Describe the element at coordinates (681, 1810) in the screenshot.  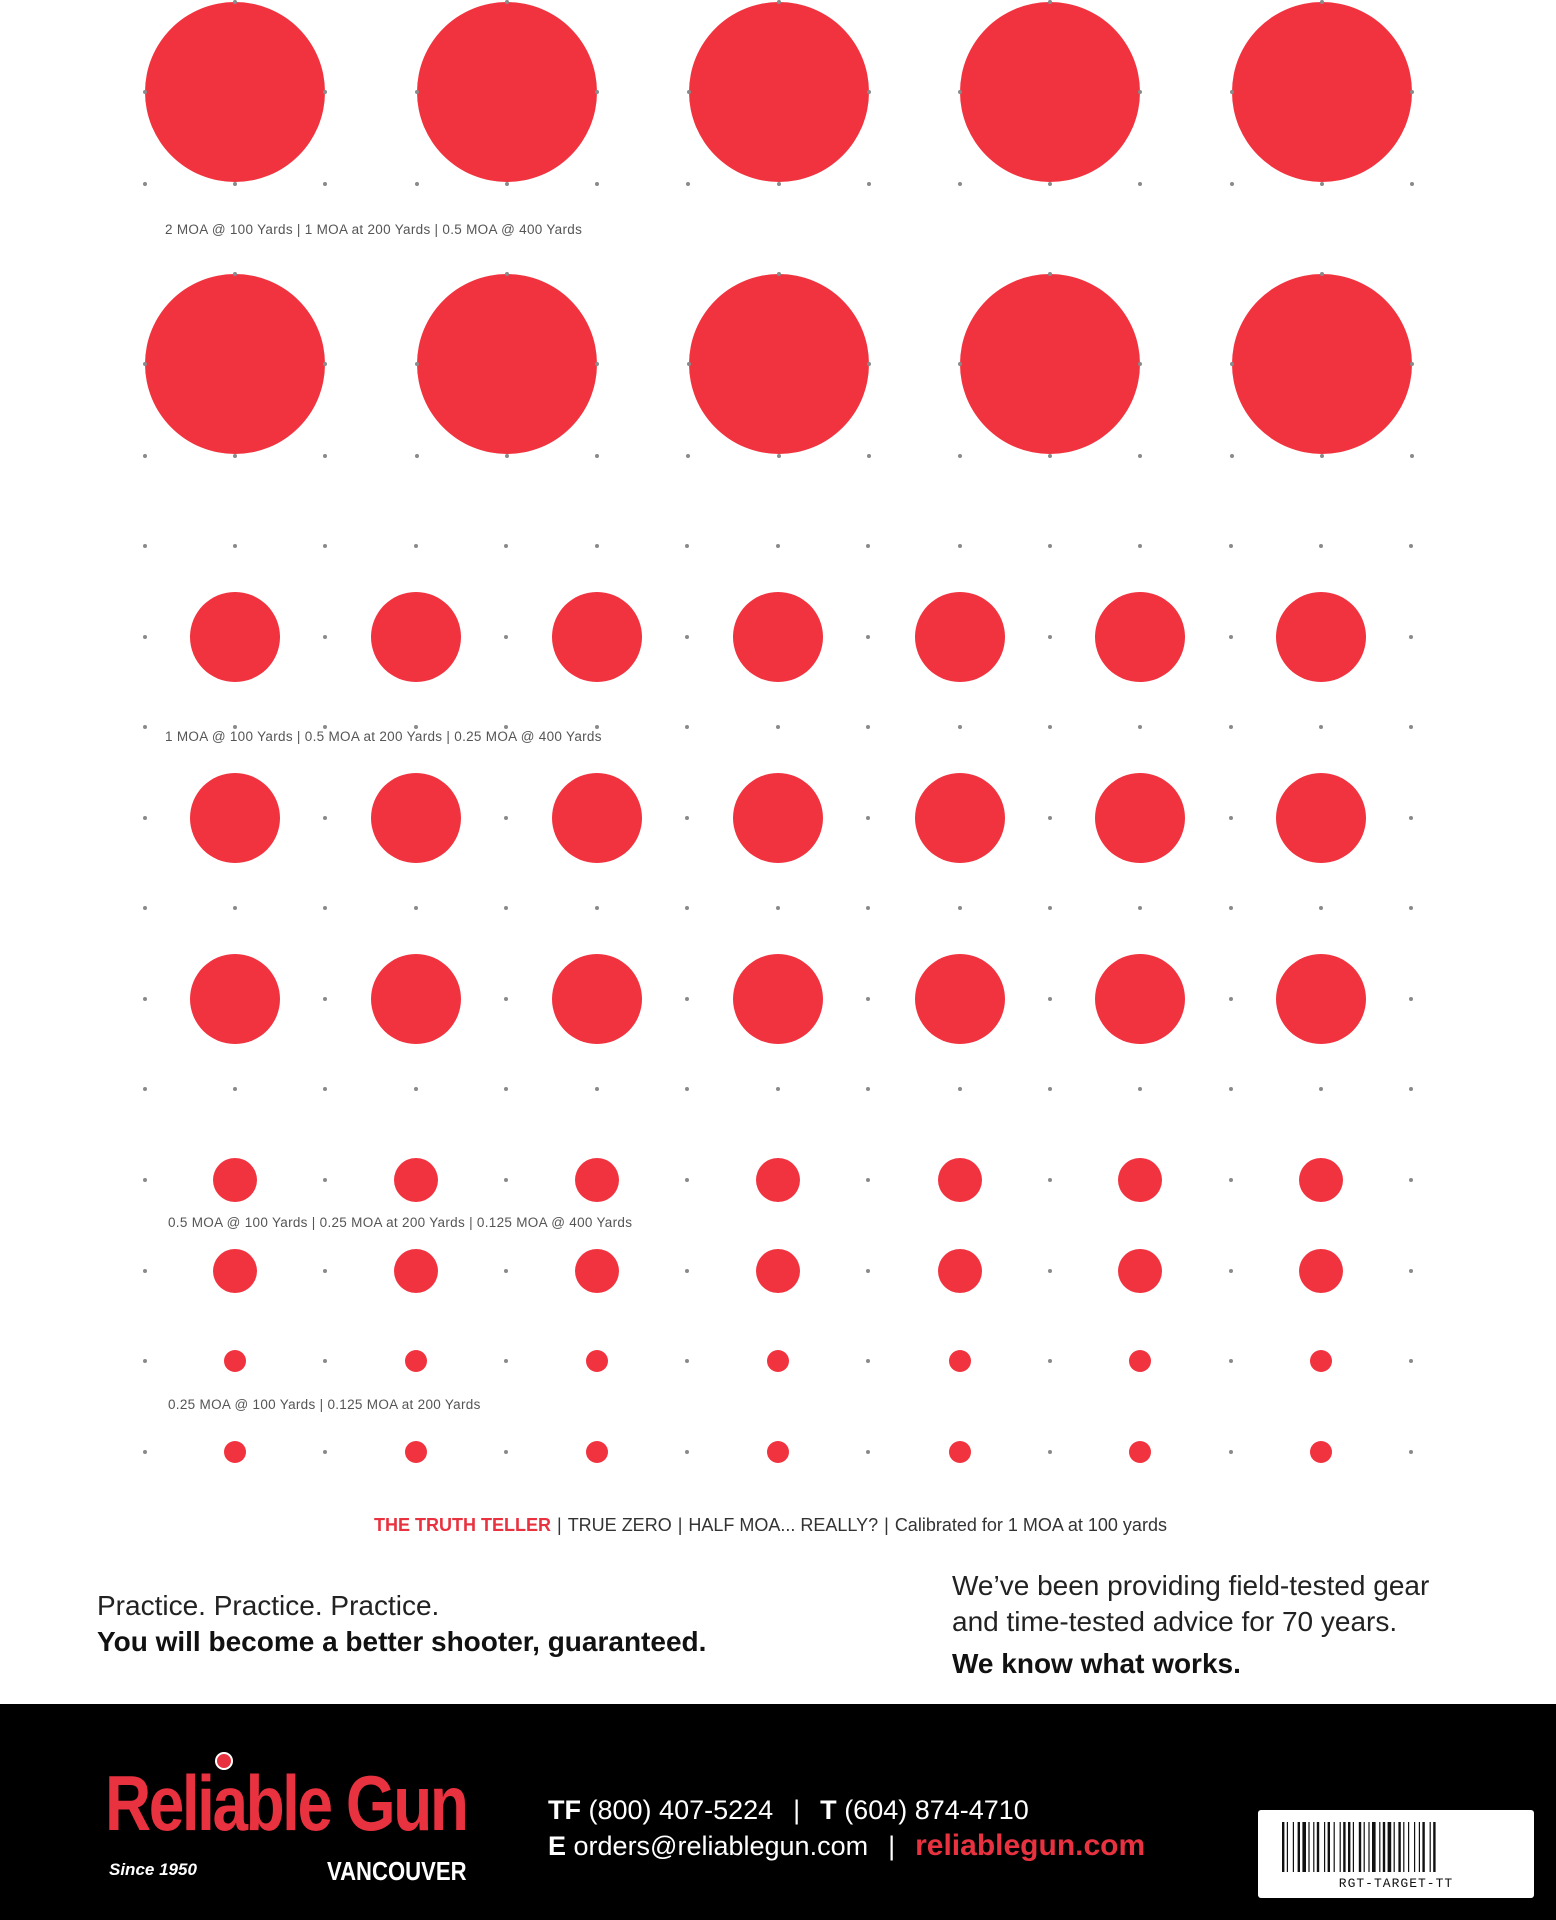
I see `tf-number: (800) 407-5224` at that location.